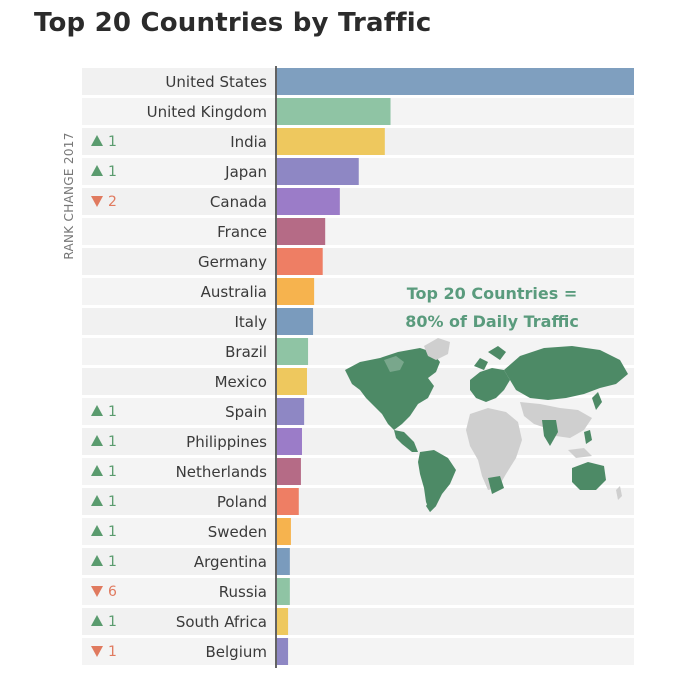 This screenshot has height=688, width=694. I want to click on country-label: South Africa, so click(221, 622).